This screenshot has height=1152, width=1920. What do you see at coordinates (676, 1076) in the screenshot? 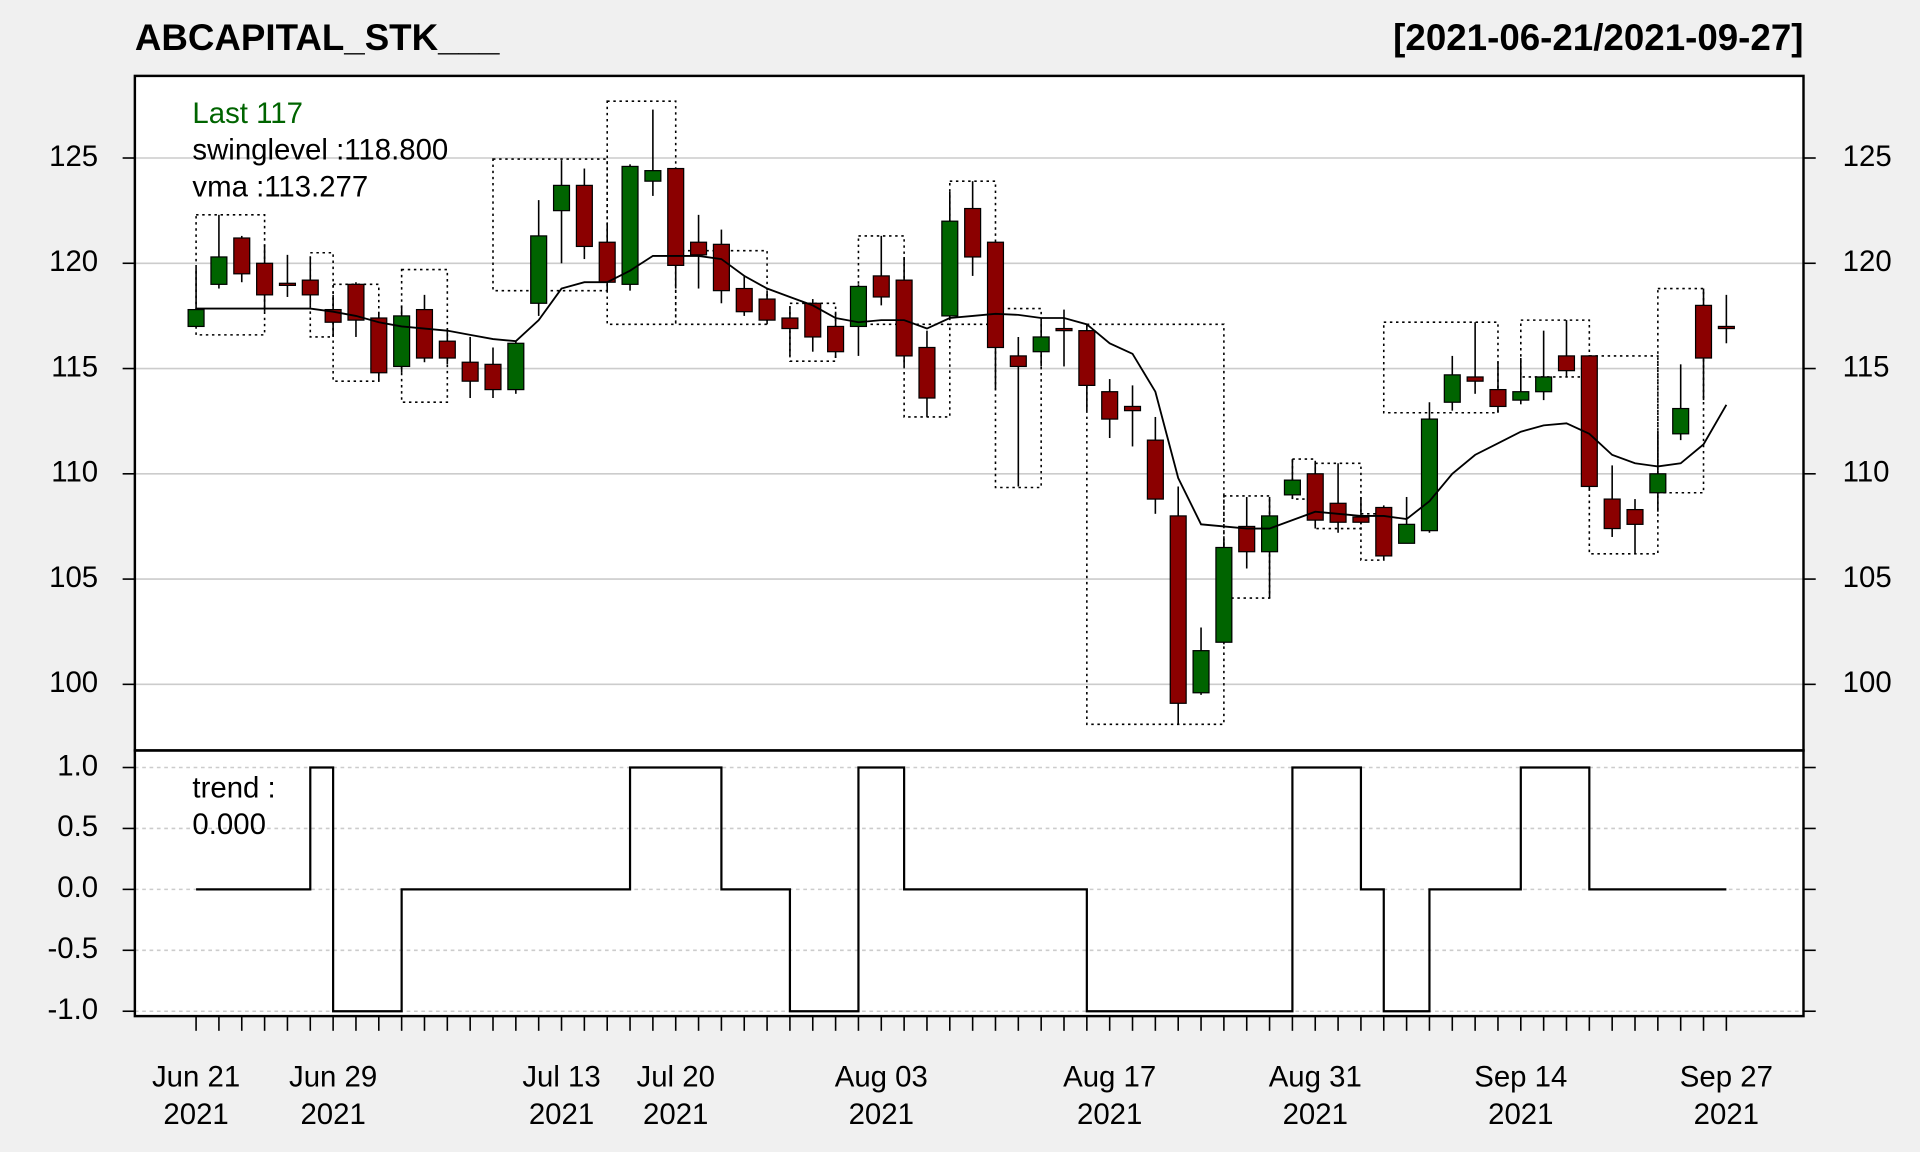
I see `x-tick-label: Jul 20` at bounding box center [676, 1076].